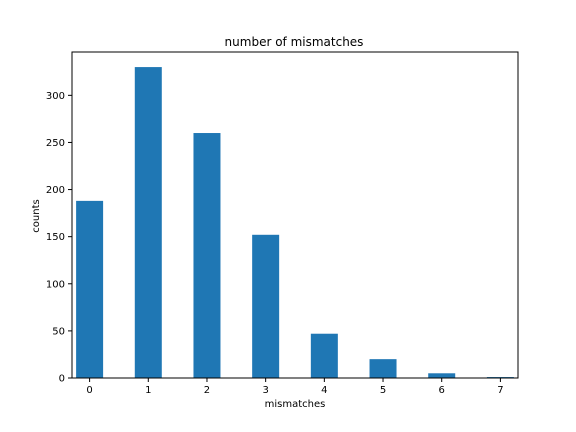 Image resolution: width=576 pixels, height=432 pixels. What do you see at coordinates (295, 387) in the screenshot?
I see `x-ticks: 0 1 2 3 4 5 6 7` at bounding box center [295, 387].